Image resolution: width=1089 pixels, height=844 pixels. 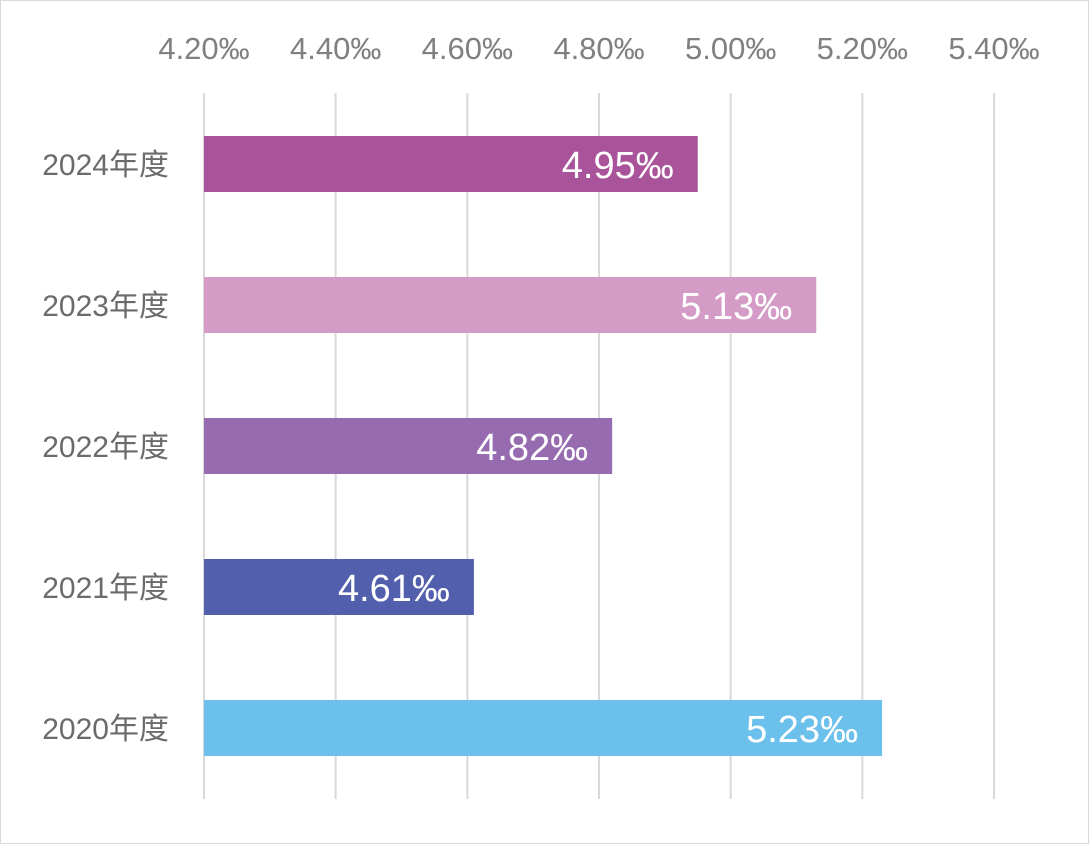 I want to click on data-label: 5.13‰, so click(x=736, y=307).